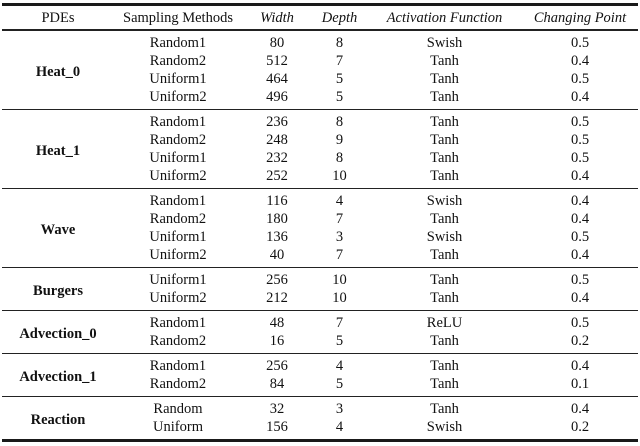 This screenshot has height=446, width=640. Describe the element at coordinates (277, 366) in the screenshot. I see `cell-width: 256` at that location.